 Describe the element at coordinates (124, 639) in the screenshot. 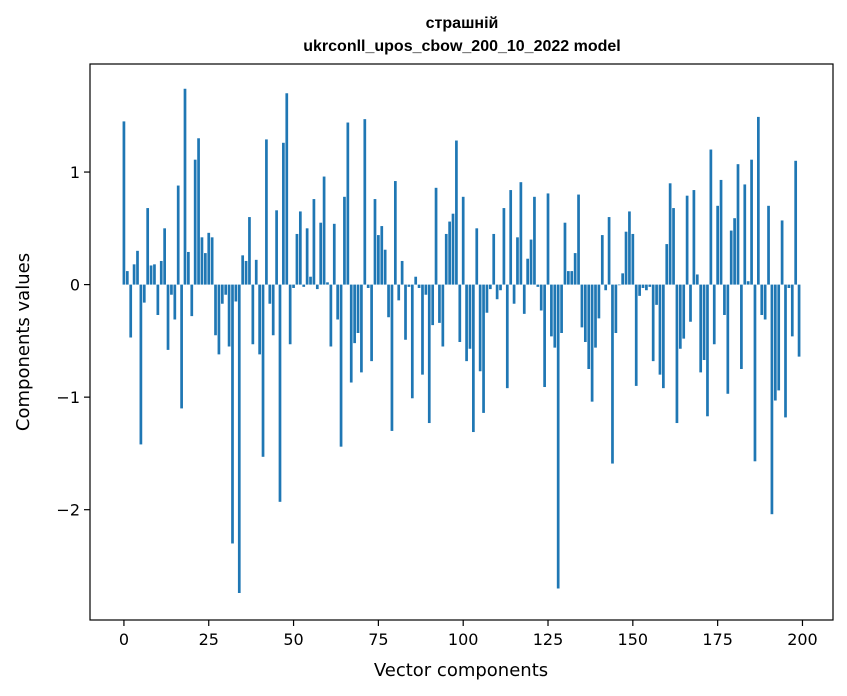

I see `x-tick-label: 0` at that location.